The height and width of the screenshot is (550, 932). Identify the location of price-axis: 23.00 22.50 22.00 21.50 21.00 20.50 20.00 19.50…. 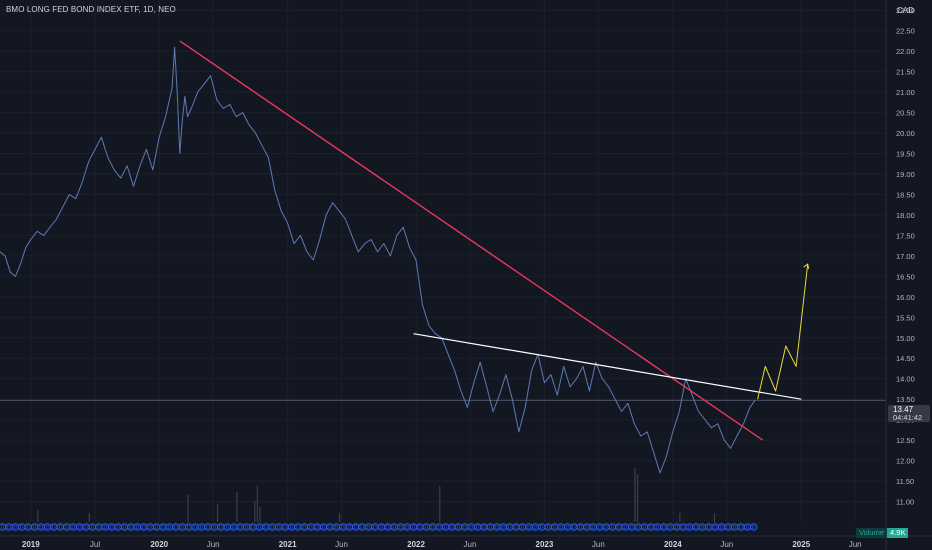
(900, 275).